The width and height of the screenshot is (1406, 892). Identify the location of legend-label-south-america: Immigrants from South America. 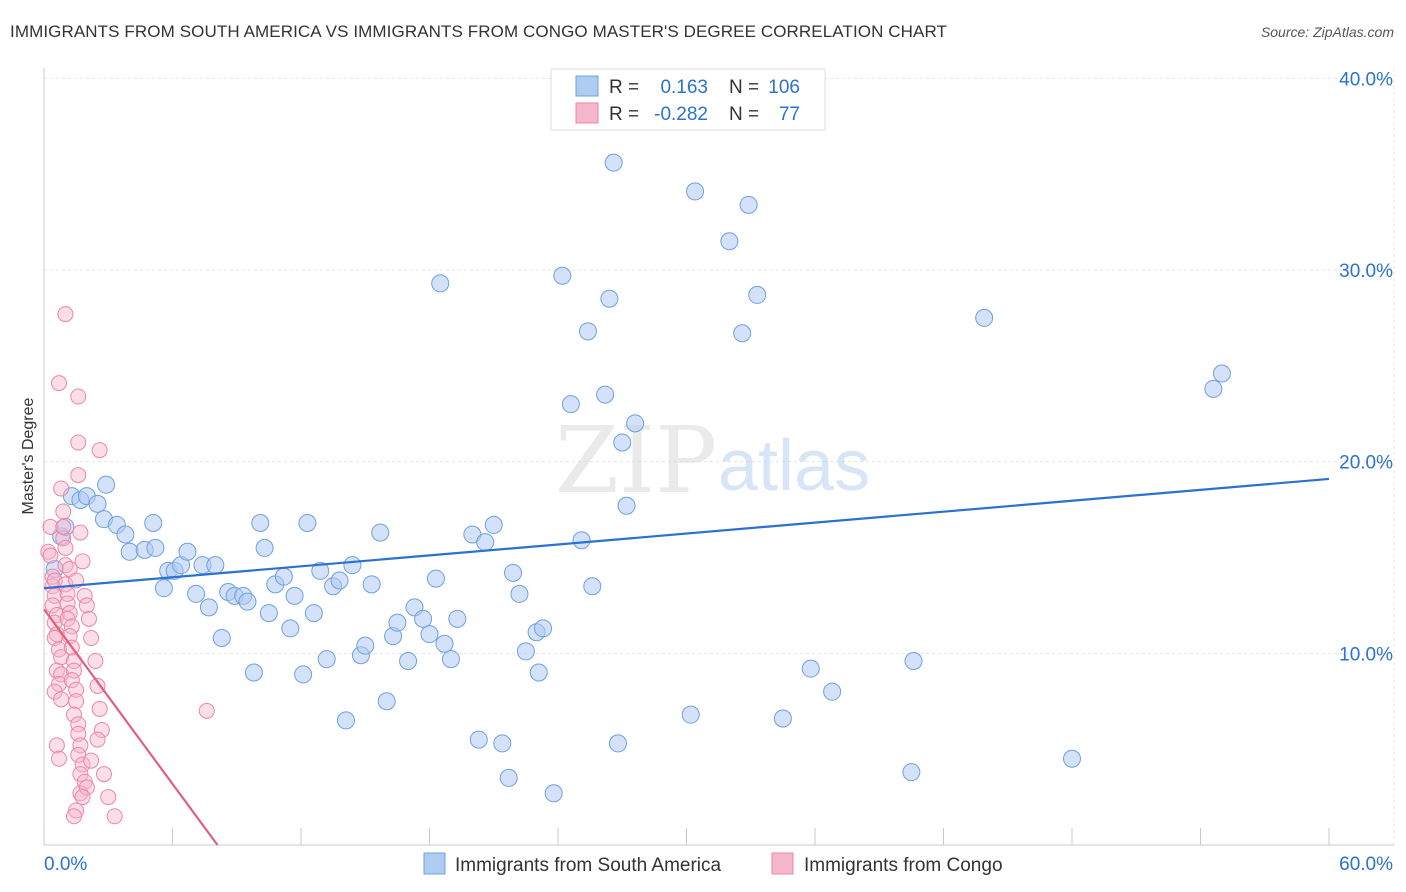
(588, 865).